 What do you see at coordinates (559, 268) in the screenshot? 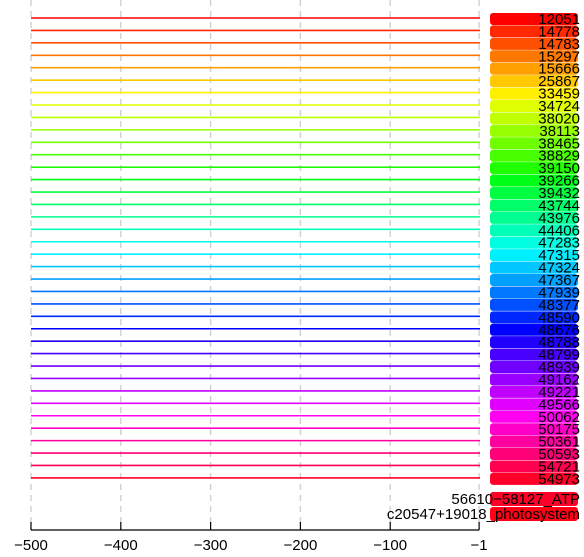
I see `row-label: 47324` at bounding box center [559, 268].